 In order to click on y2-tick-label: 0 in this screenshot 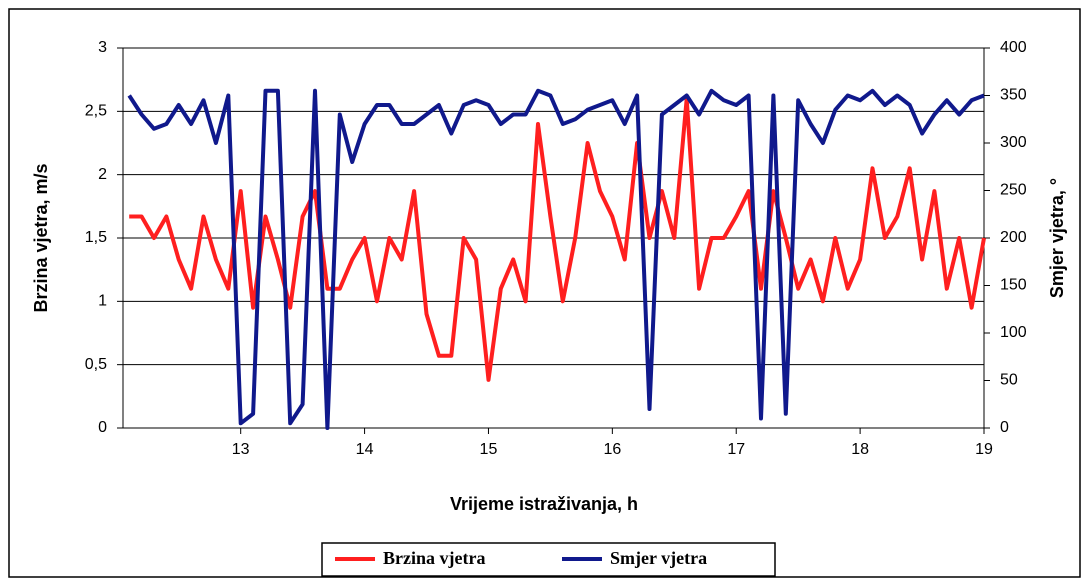, I will do `click(1004, 427)`.